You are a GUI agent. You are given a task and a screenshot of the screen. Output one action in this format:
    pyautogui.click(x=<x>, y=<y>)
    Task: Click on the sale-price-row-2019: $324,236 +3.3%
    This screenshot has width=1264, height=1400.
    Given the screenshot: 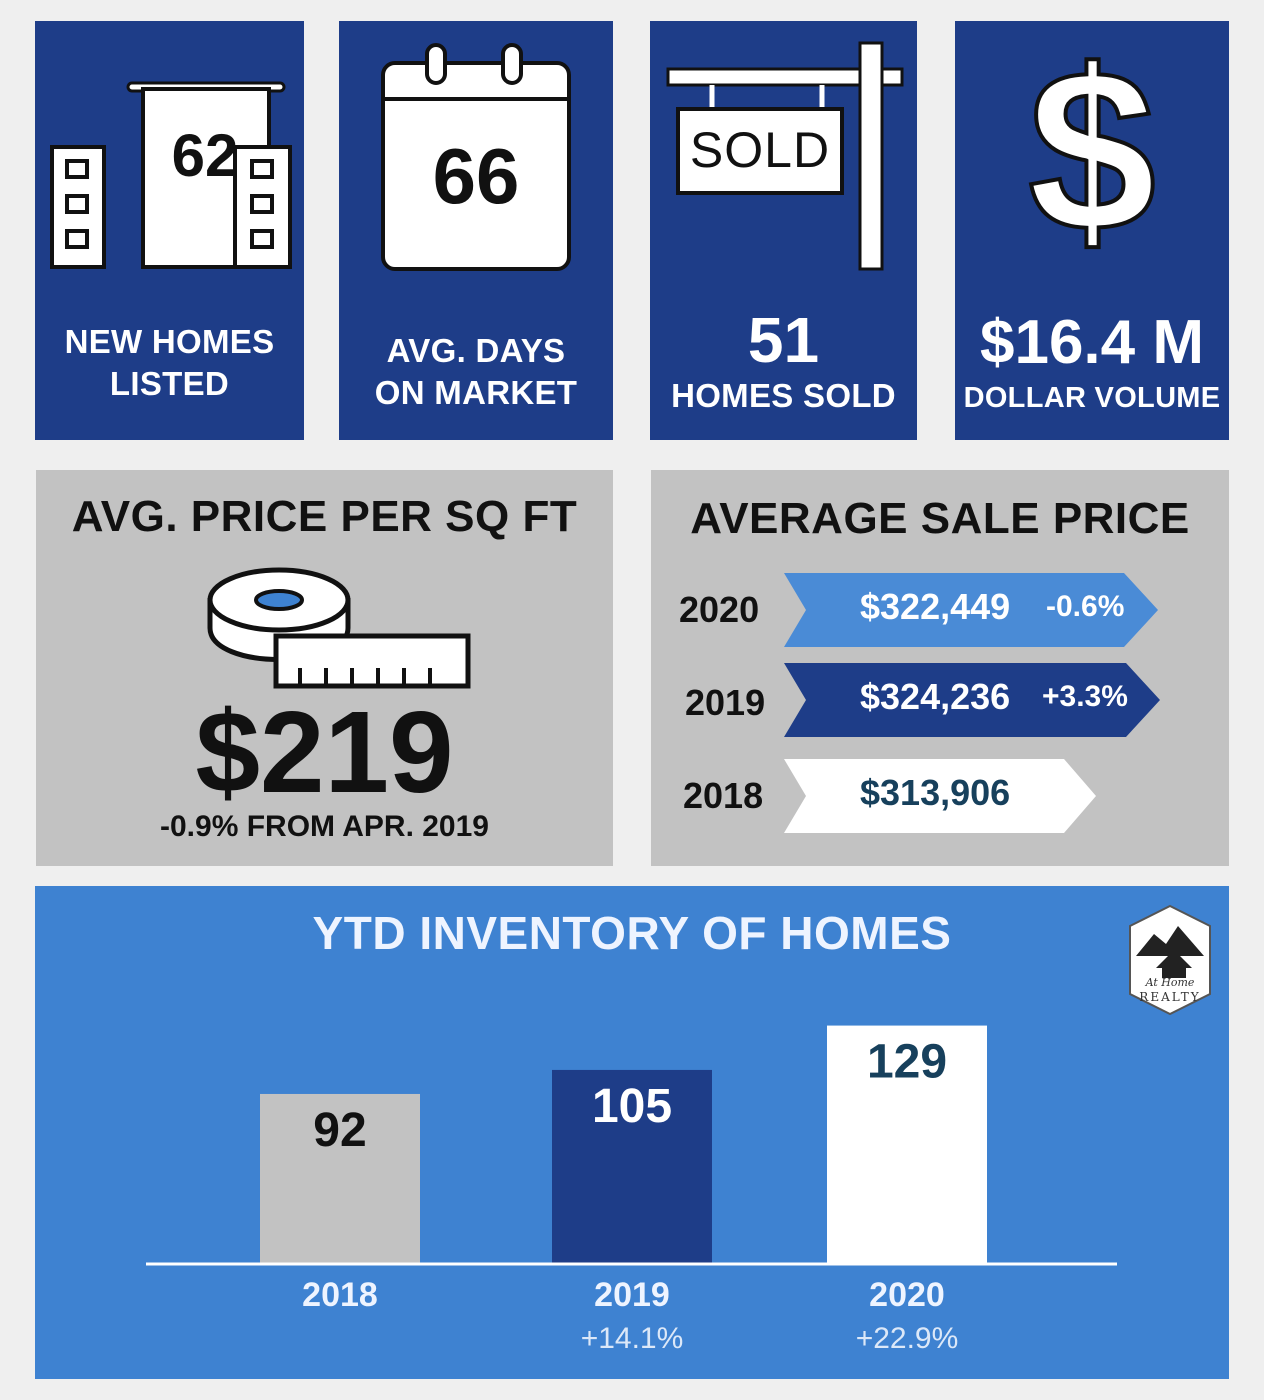 What is the action you would take?
    pyautogui.click(x=973, y=700)
    